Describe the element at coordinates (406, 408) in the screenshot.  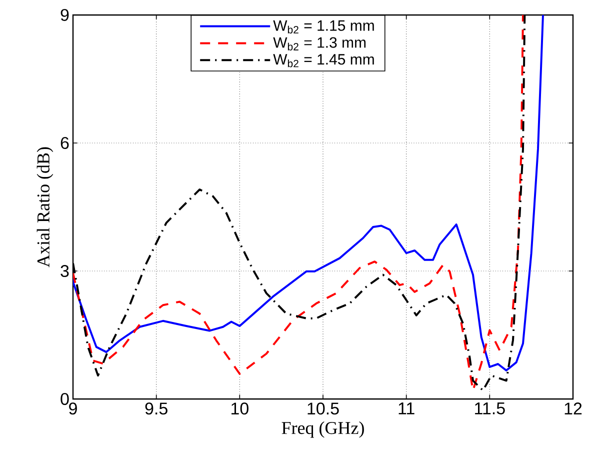
I see `x-tick-label: 11` at that location.